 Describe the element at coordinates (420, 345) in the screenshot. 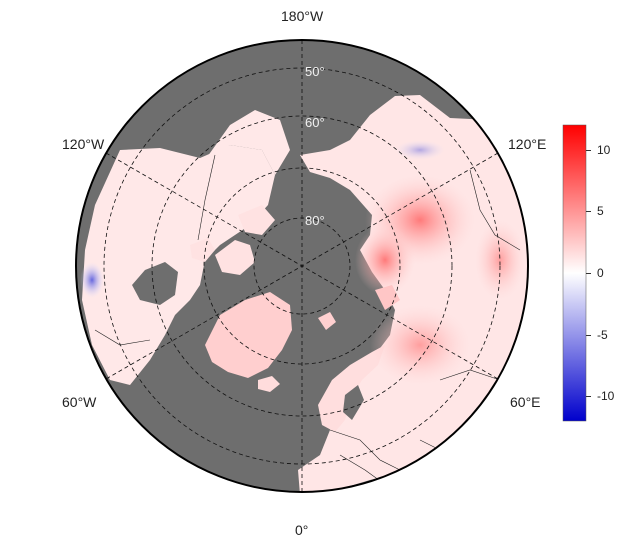

I see `anomaly-europe` at that location.